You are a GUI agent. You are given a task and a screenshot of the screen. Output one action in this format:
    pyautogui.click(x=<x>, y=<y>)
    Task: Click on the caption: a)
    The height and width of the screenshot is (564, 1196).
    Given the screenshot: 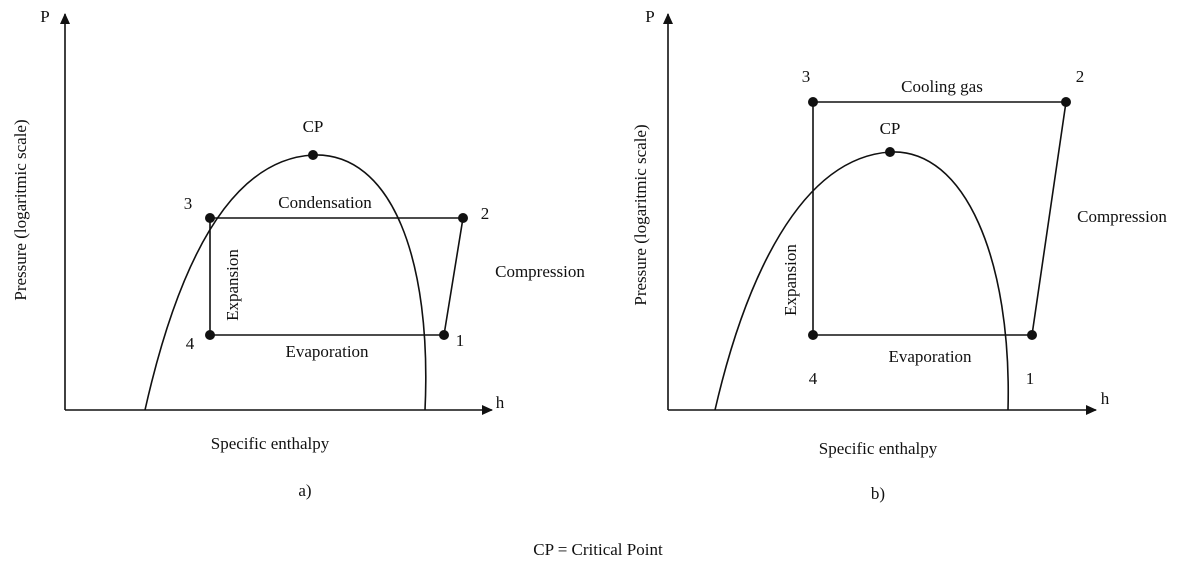 What is the action you would take?
    pyautogui.click(x=304, y=490)
    